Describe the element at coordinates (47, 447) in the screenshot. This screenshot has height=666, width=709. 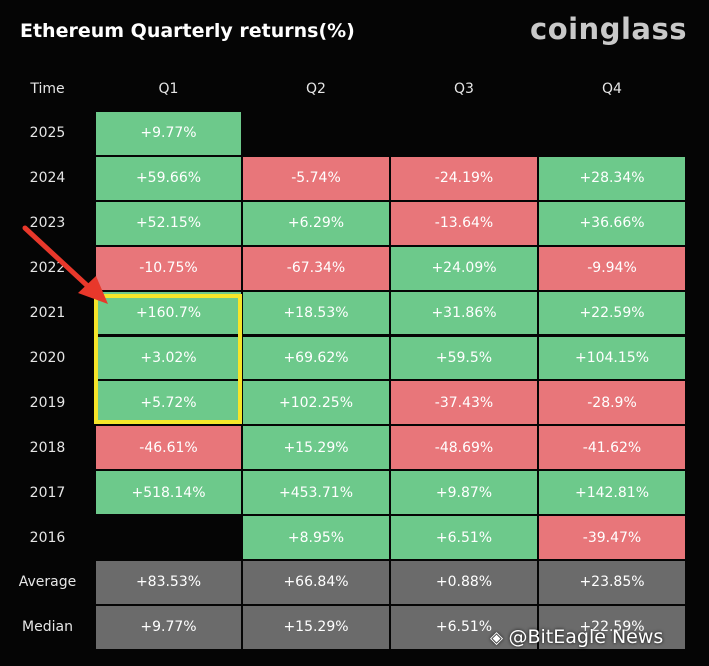
I see `row-label: 2018` at that location.